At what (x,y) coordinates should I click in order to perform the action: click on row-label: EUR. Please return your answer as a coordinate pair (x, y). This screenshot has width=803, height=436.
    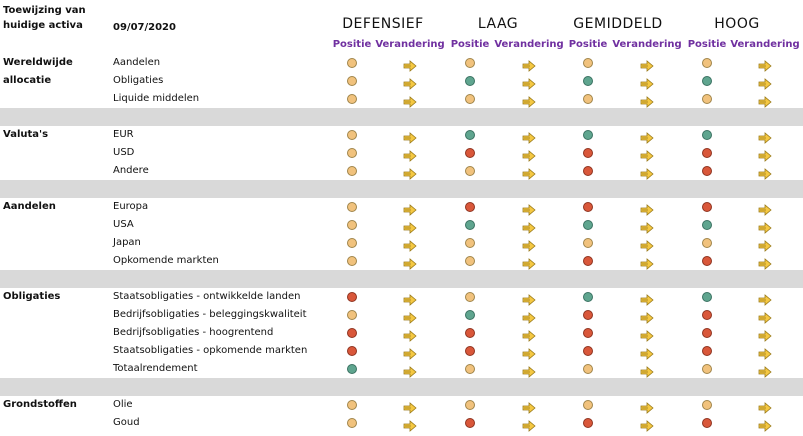
    Looking at the image, I should click on (123, 134).